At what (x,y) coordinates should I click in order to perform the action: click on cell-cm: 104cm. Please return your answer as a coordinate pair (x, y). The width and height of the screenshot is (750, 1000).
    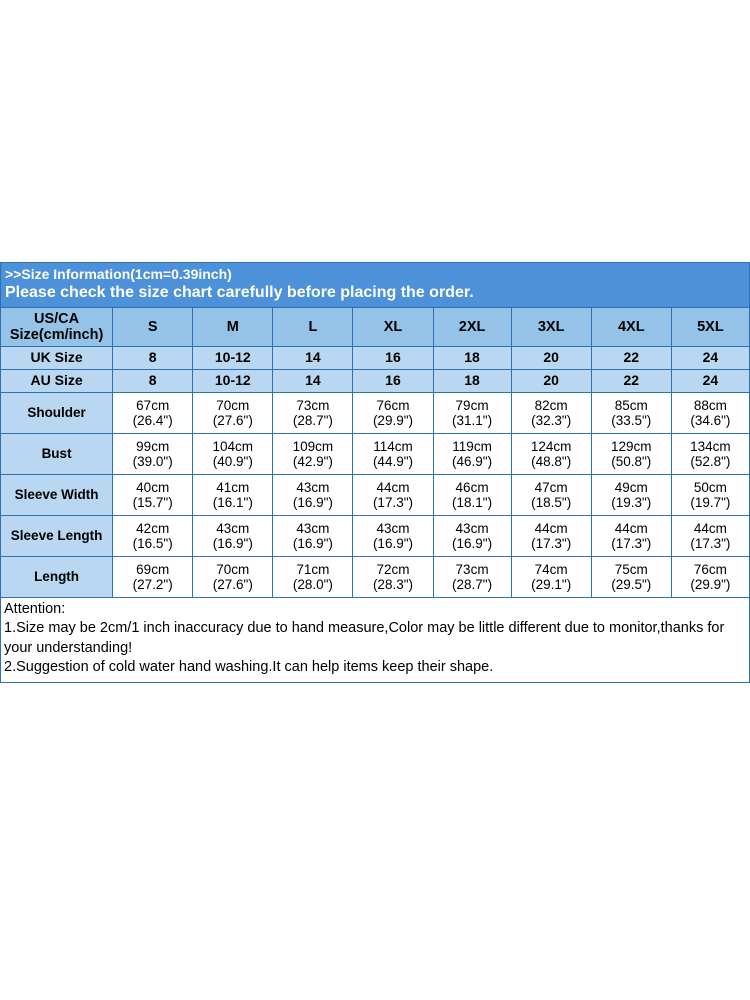
    Looking at the image, I should click on (233, 446).